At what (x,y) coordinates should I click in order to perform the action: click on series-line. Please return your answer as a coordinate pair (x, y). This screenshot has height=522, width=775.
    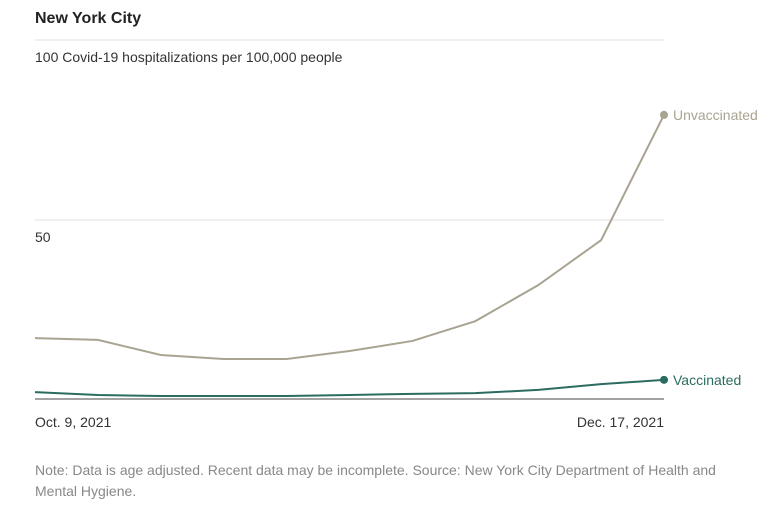
    Looking at the image, I should click on (349, 388).